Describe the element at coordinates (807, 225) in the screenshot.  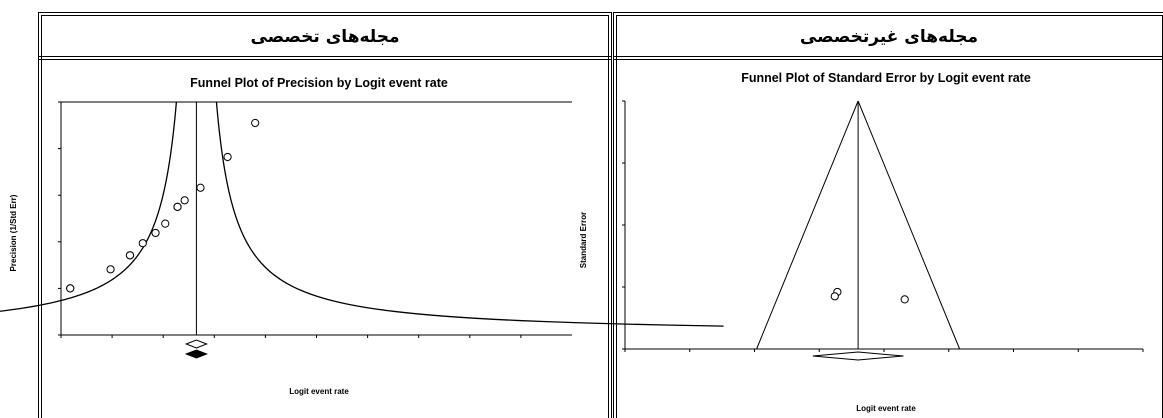
I see `right-funnel-left-edge` at that location.